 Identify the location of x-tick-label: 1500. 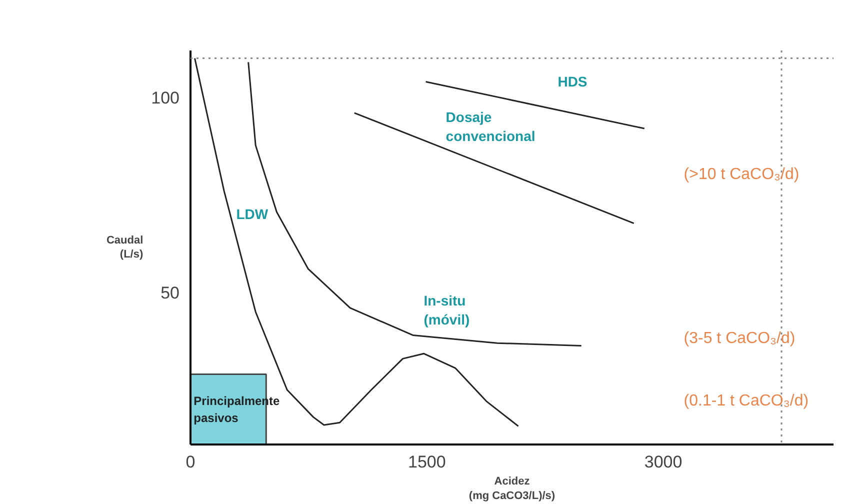
(427, 462).